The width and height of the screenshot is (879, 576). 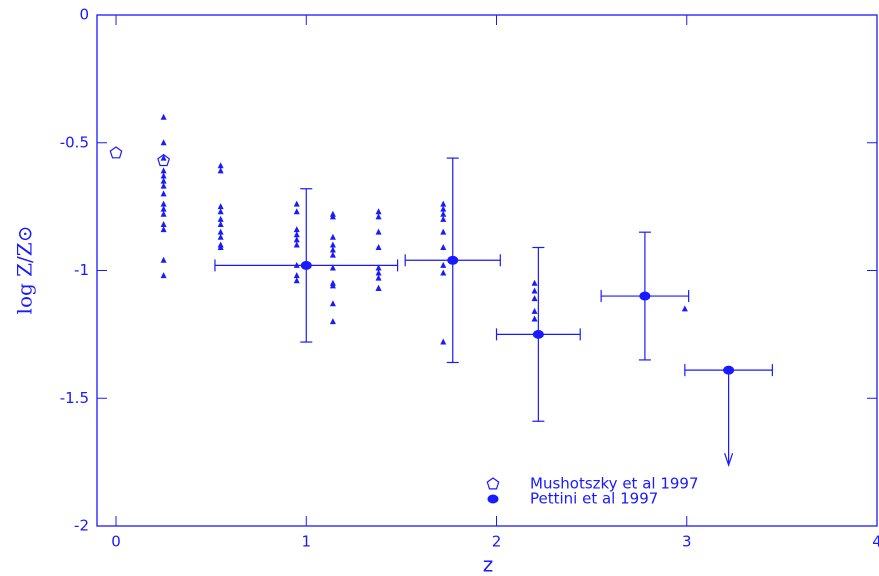 I want to click on x-tick-label: 1, so click(x=306, y=542).